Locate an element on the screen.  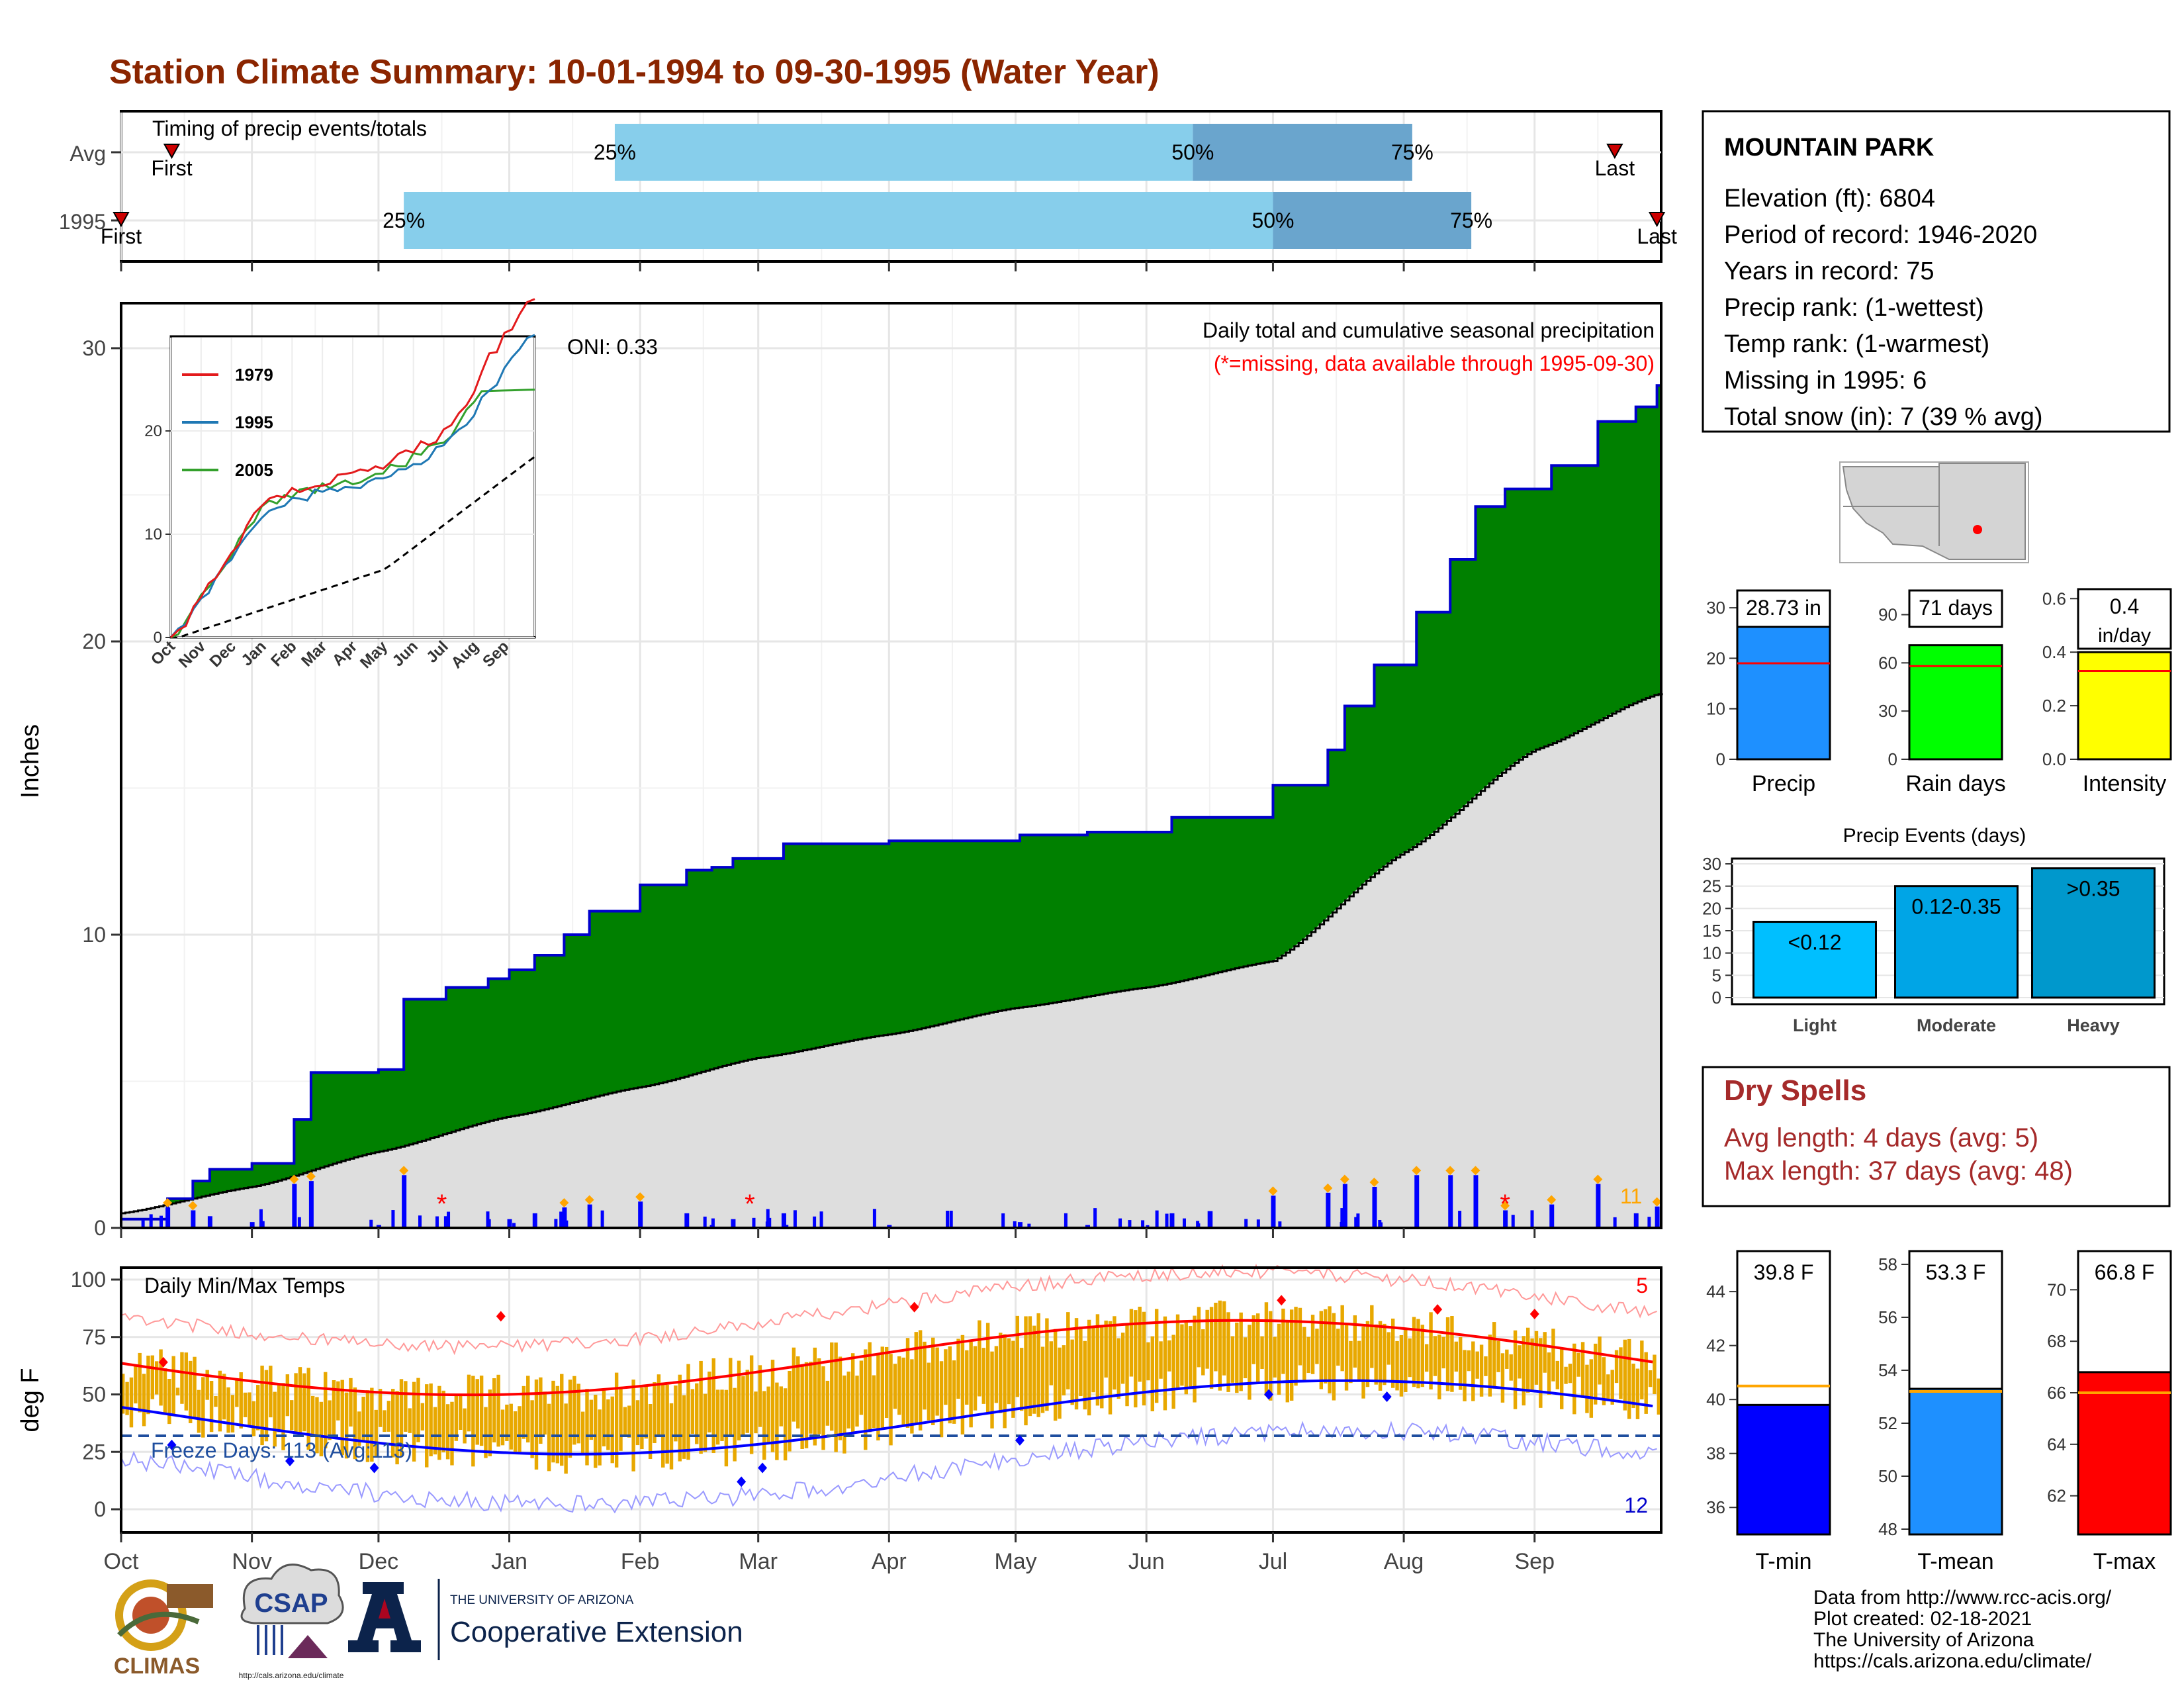
temp-y-label: deg F is located at coordinates (30, 1400).